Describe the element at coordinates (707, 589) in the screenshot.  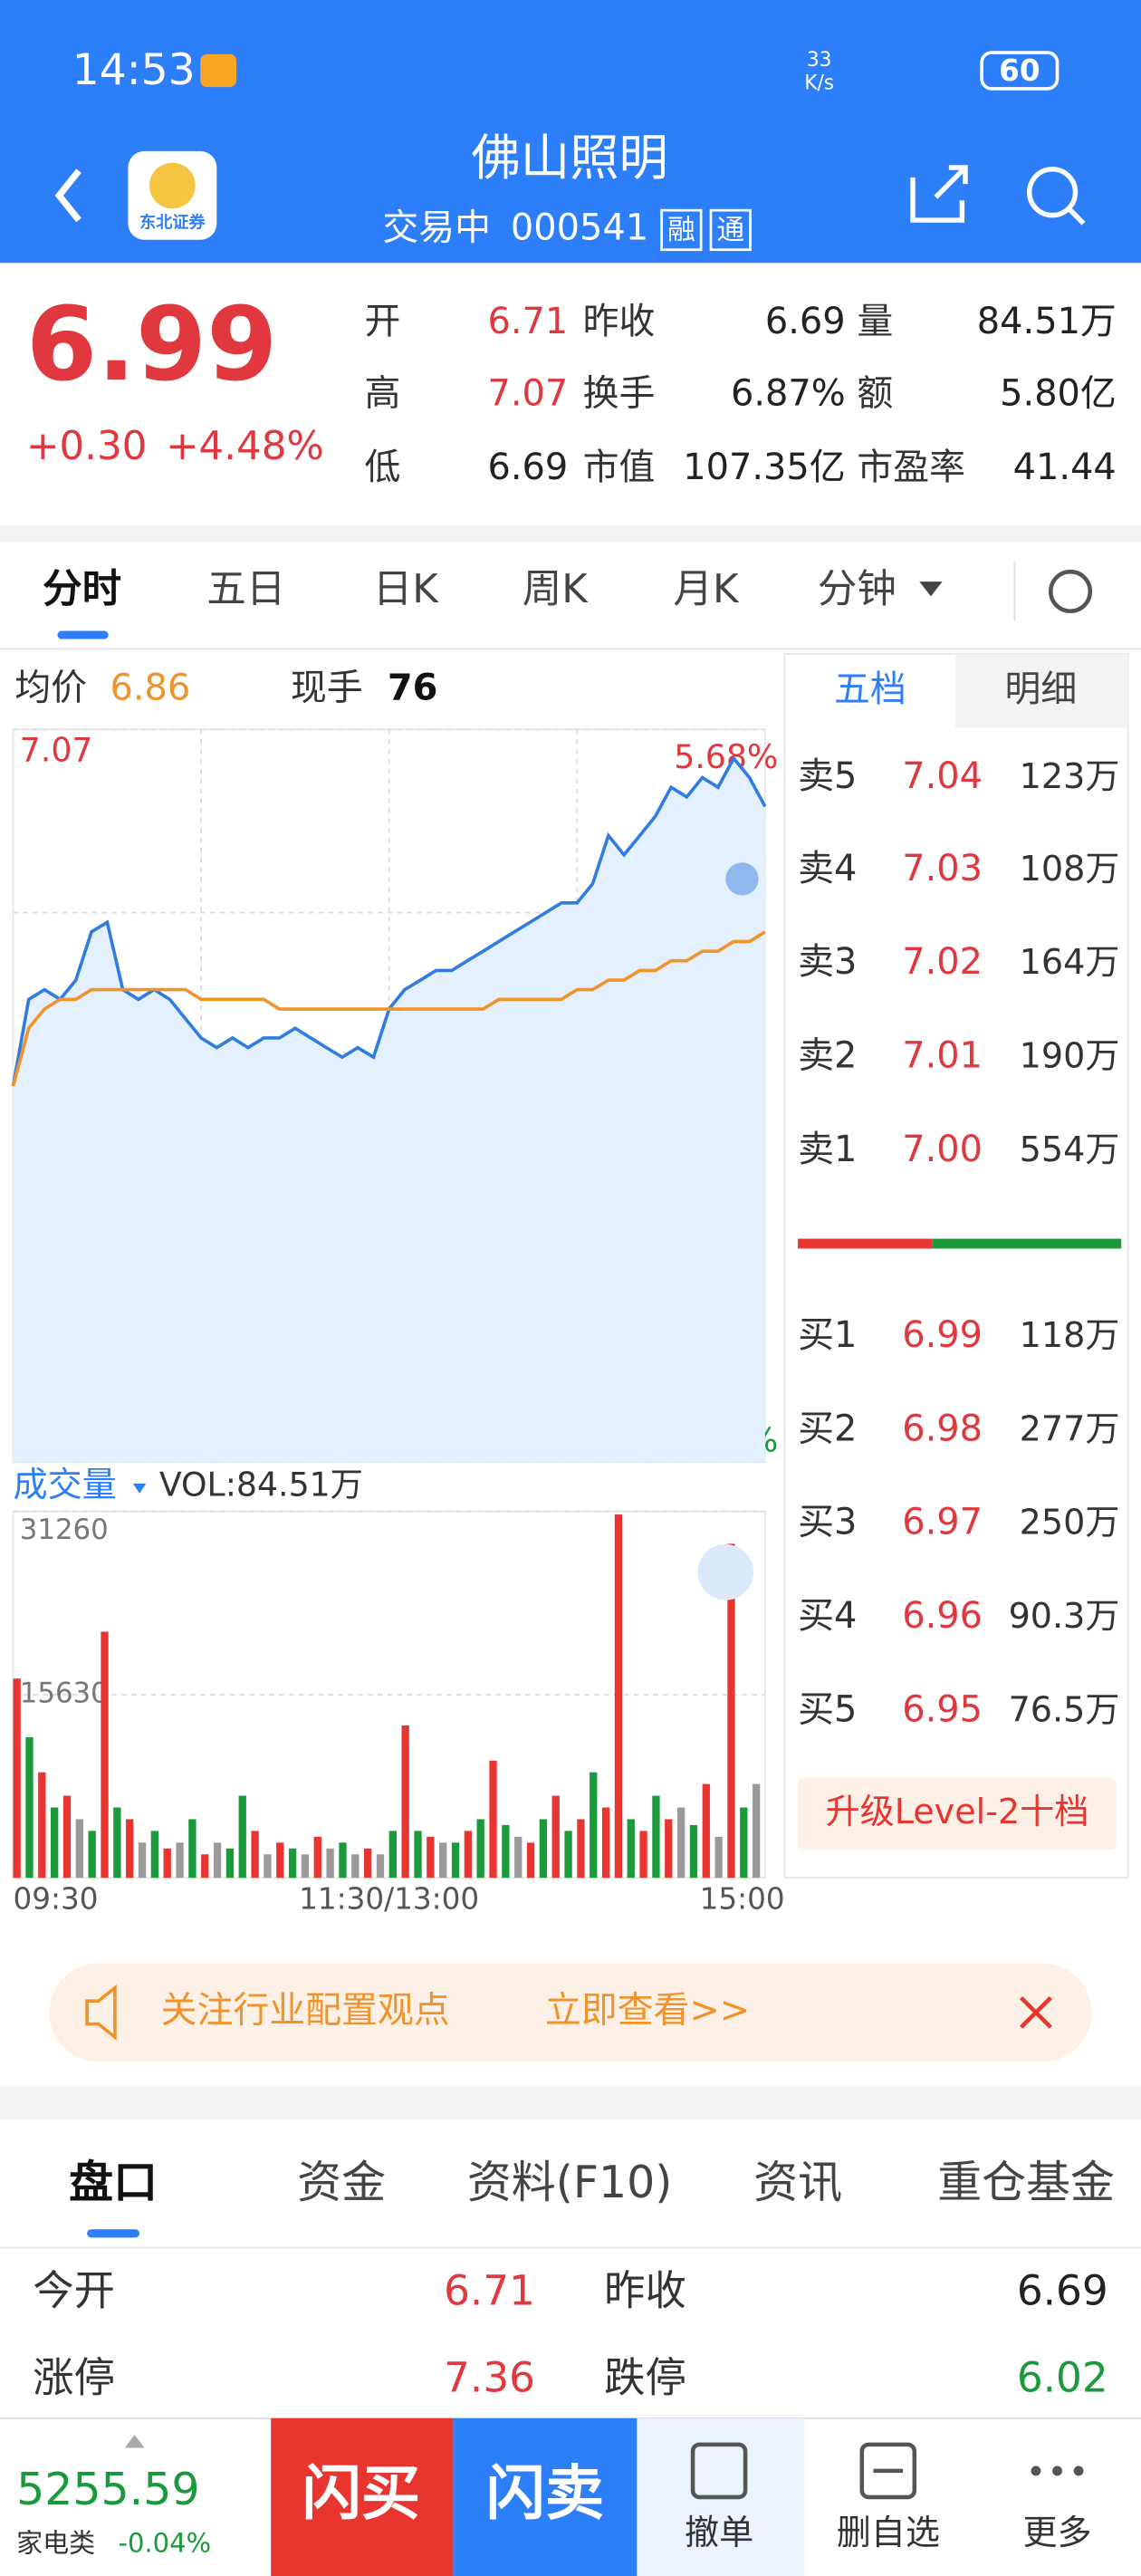
I see `chart-tab: 月K` at that location.